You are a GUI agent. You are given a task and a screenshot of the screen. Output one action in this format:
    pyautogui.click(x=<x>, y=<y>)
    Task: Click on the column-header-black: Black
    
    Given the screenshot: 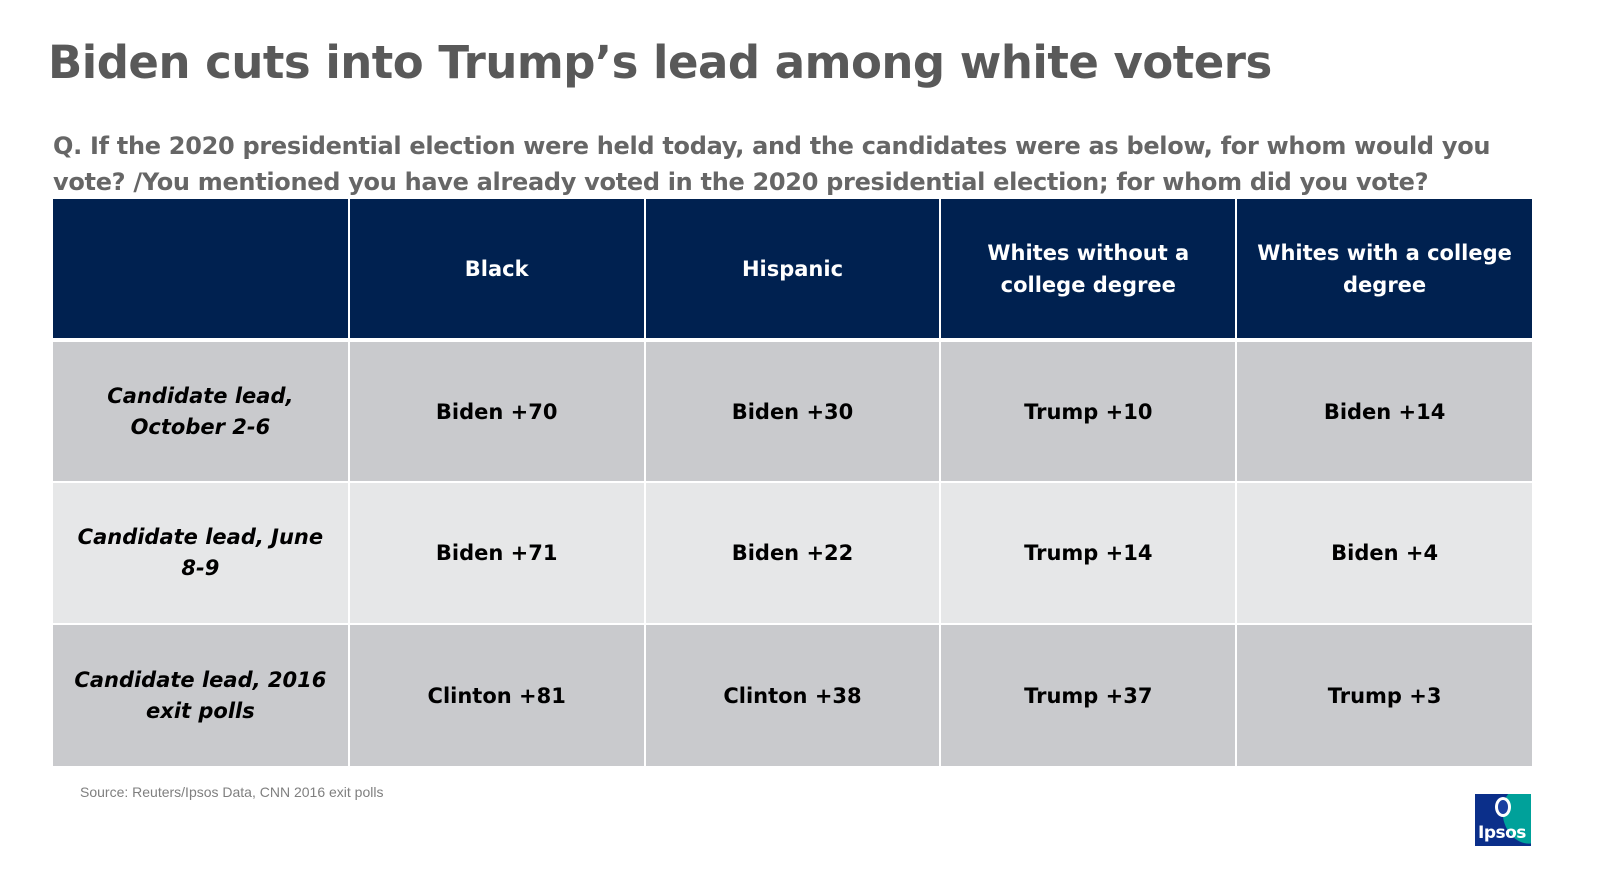 What is the action you would take?
    pyautogui.click(x=497, y=269)
    